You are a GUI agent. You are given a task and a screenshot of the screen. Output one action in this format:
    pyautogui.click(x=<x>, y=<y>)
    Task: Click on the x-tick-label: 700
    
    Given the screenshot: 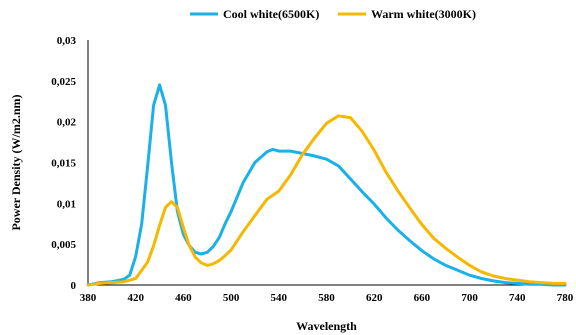 What is the action you would take?
    pyautogui.click(x=469, y=298)
    